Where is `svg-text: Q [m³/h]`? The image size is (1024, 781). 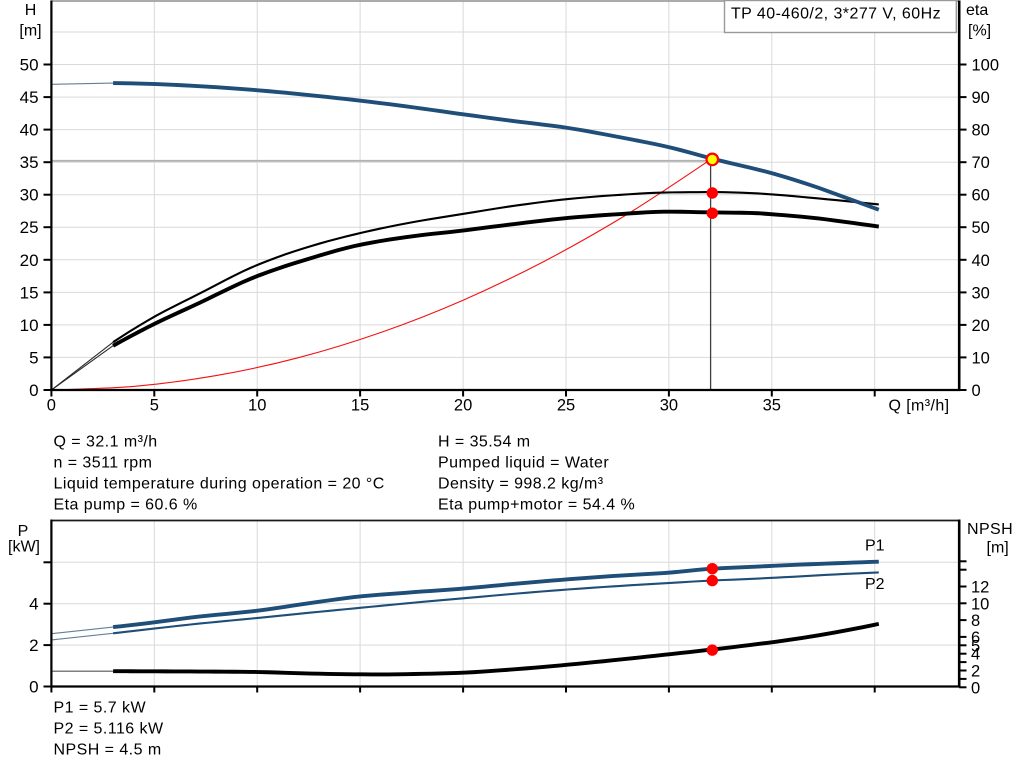 svg-text: Q [m³/h] is located at coordinates (919, 406).